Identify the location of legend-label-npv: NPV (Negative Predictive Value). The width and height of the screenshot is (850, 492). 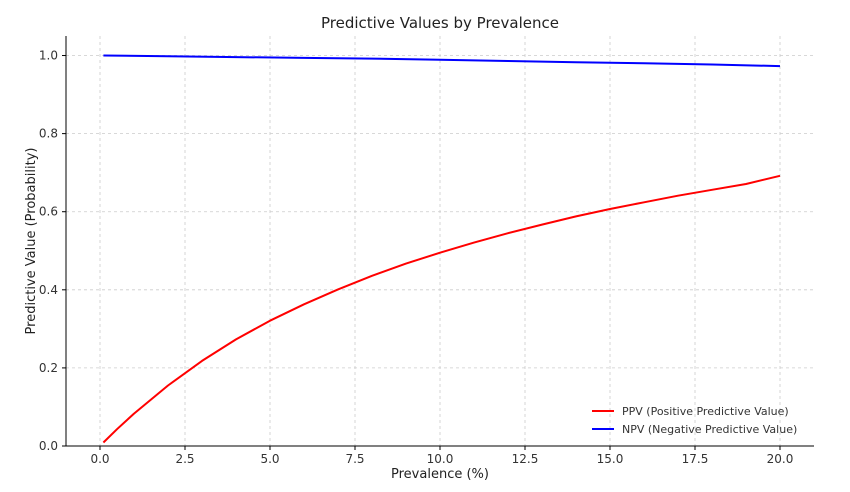
(709, 429).